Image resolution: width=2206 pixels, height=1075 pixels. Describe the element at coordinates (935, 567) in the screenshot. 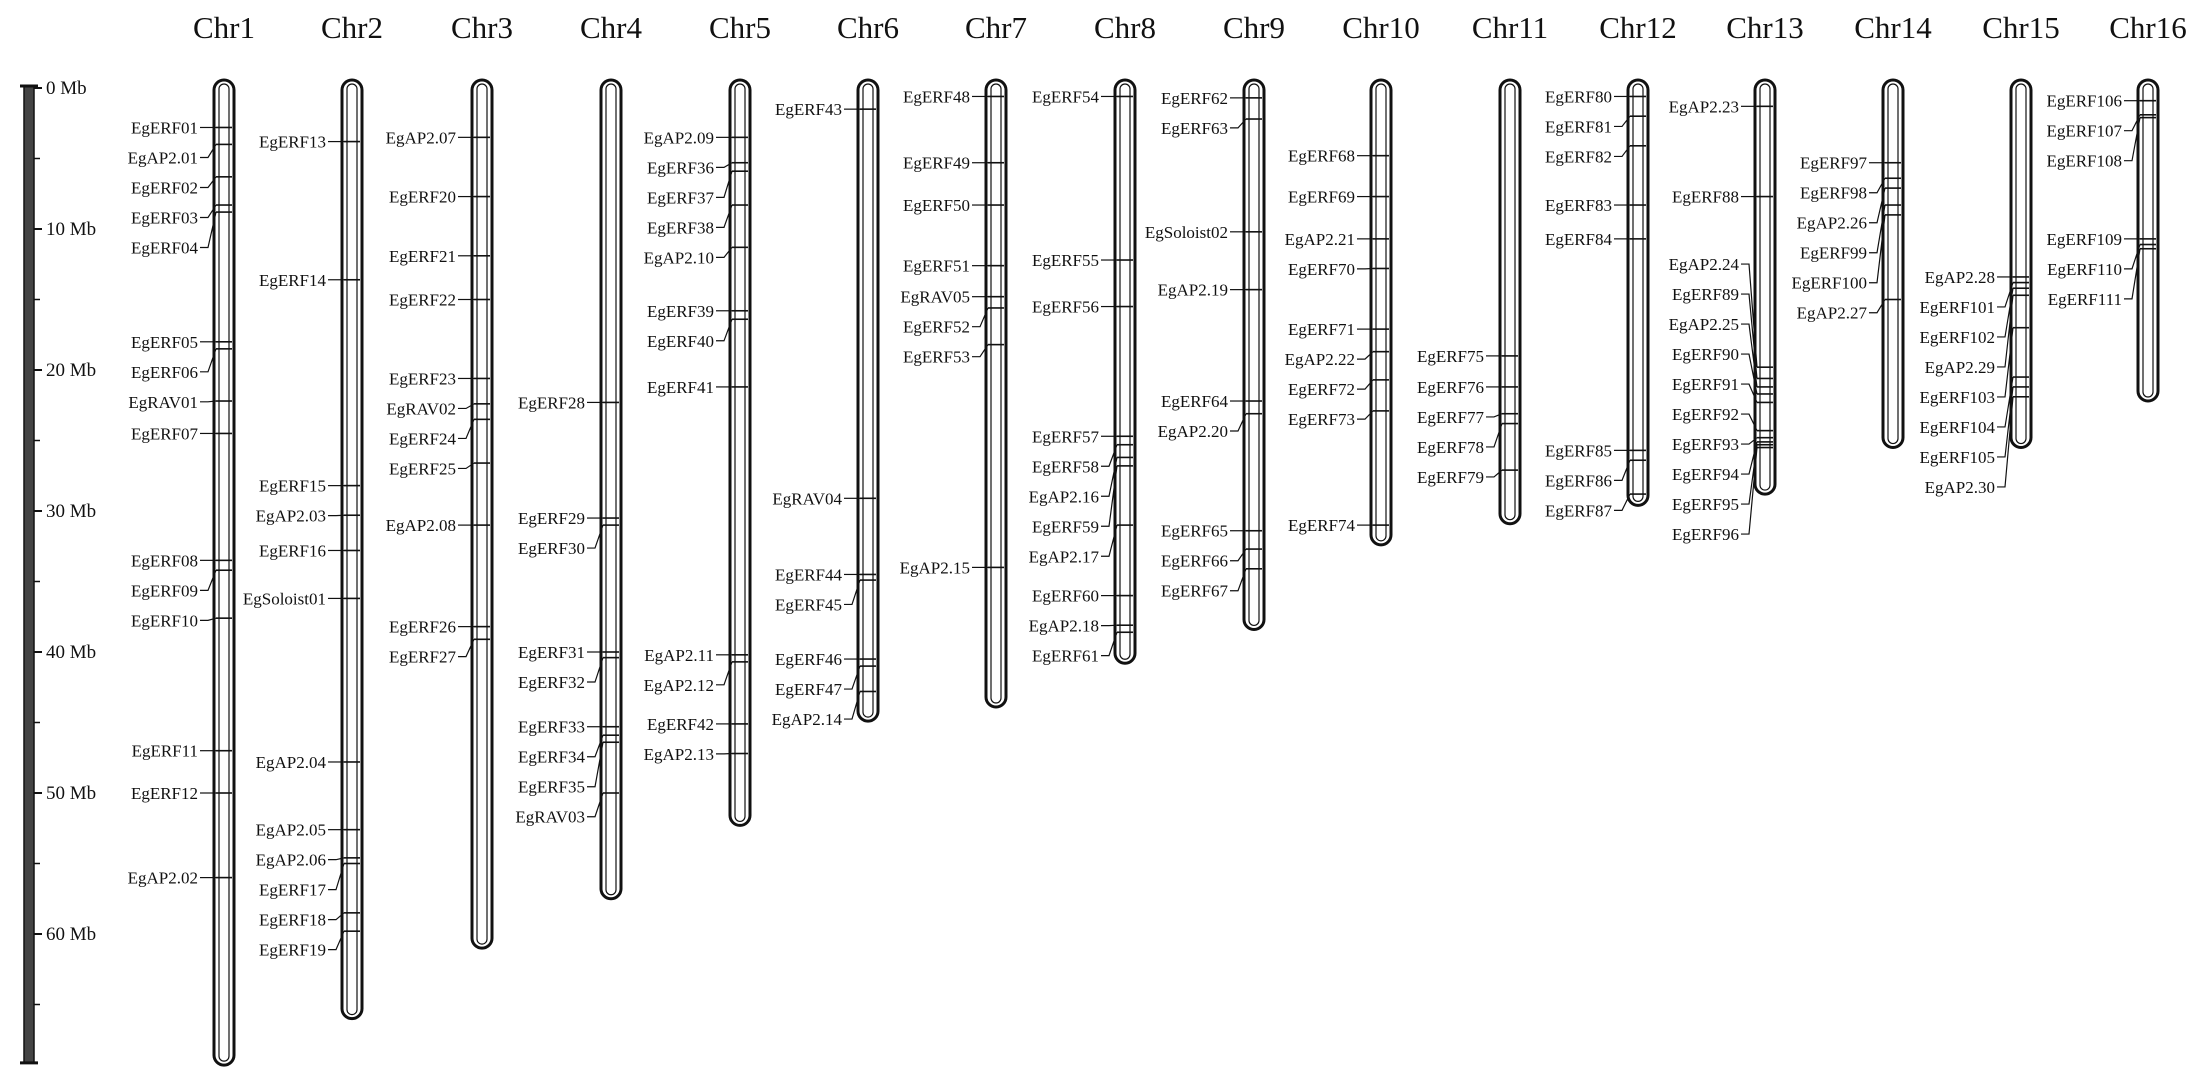

I see `gene-label: EgAP2.15` at that location.